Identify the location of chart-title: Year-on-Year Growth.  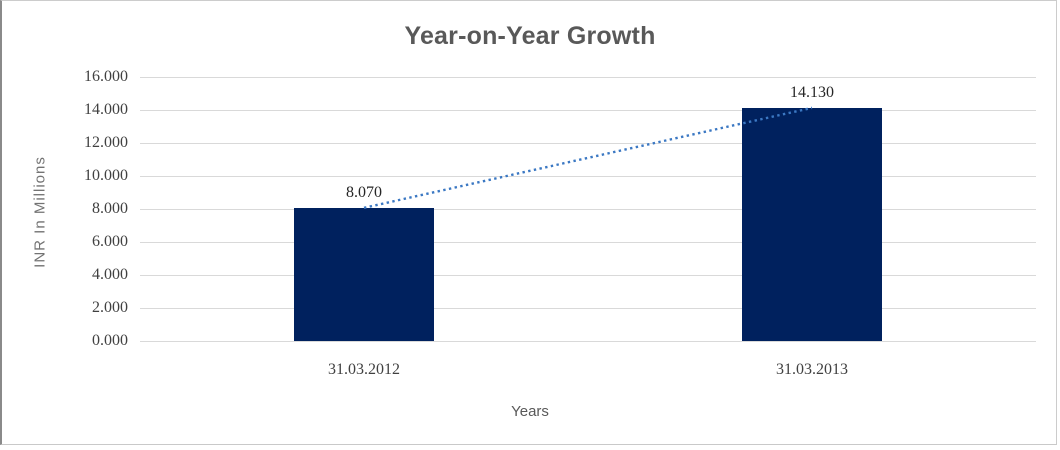
(530, 36).